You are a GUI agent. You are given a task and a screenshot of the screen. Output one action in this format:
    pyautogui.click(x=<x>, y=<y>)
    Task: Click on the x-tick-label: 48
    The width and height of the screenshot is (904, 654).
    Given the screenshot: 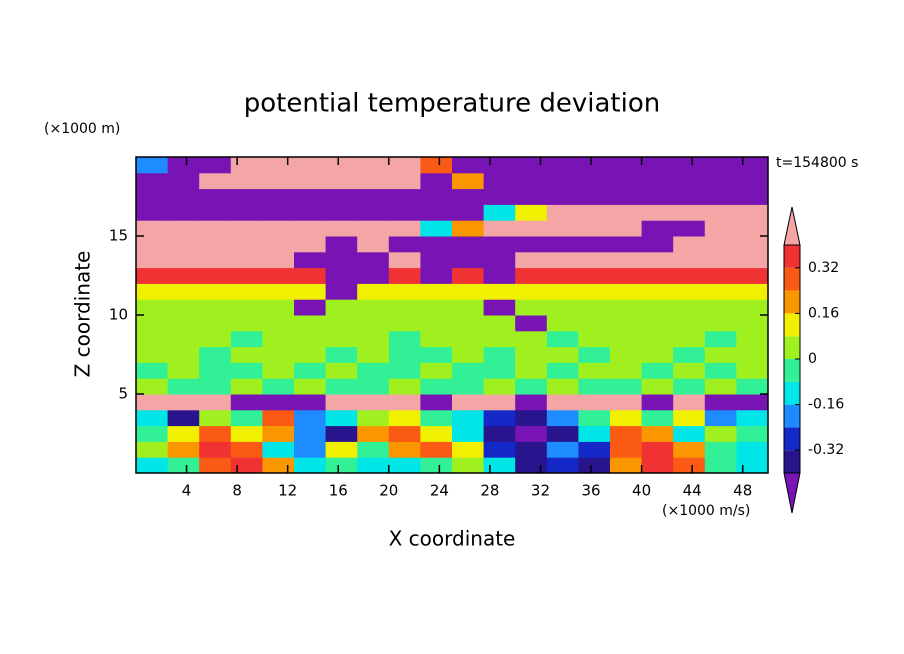 What is the action you would take?
    pyautogui.click(x=742, y=491)
    